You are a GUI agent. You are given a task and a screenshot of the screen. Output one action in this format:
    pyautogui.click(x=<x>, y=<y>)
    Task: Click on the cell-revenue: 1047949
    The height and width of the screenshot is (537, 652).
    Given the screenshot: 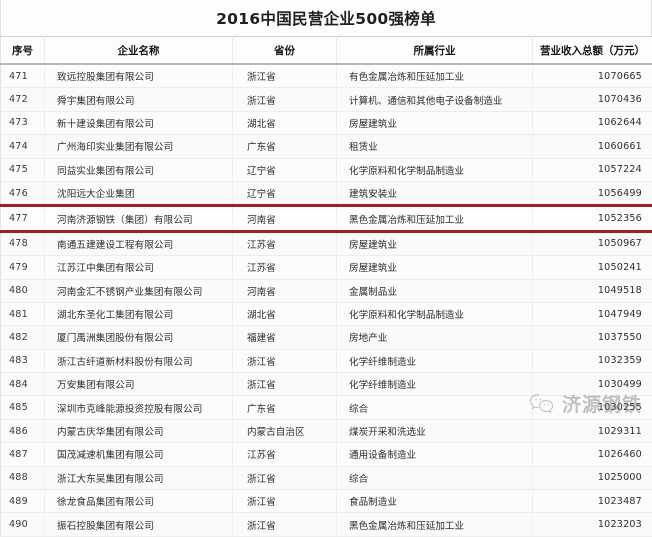 What is the action you would take?
    pyautogui.click(x=592, y=313)
    